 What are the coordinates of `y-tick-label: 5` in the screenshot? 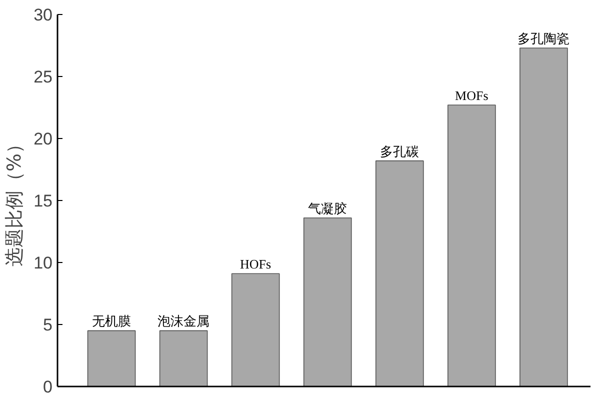 It's located at (48, 325).